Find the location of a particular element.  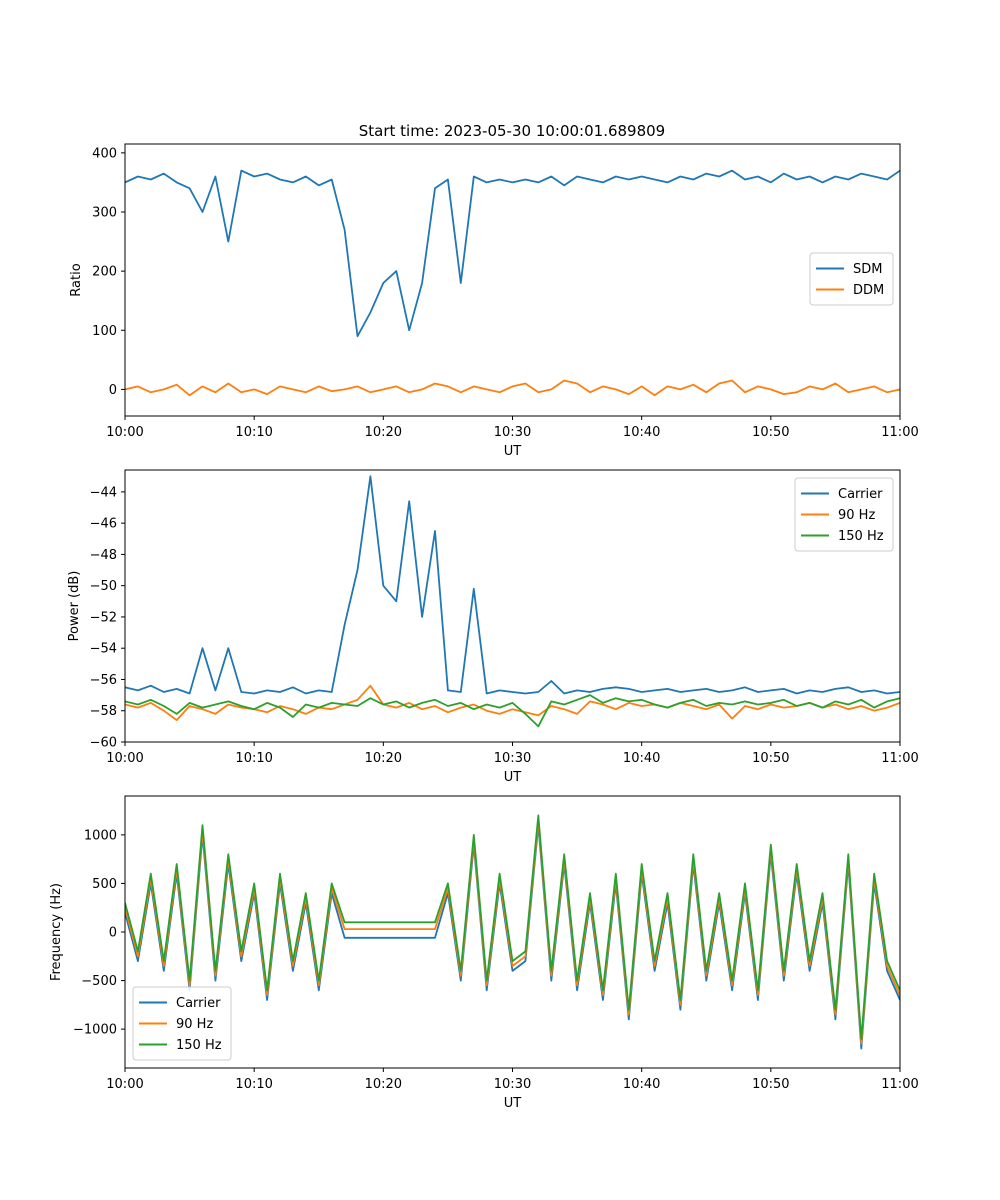

series-line-carrier is located at coordinates (512, 585).